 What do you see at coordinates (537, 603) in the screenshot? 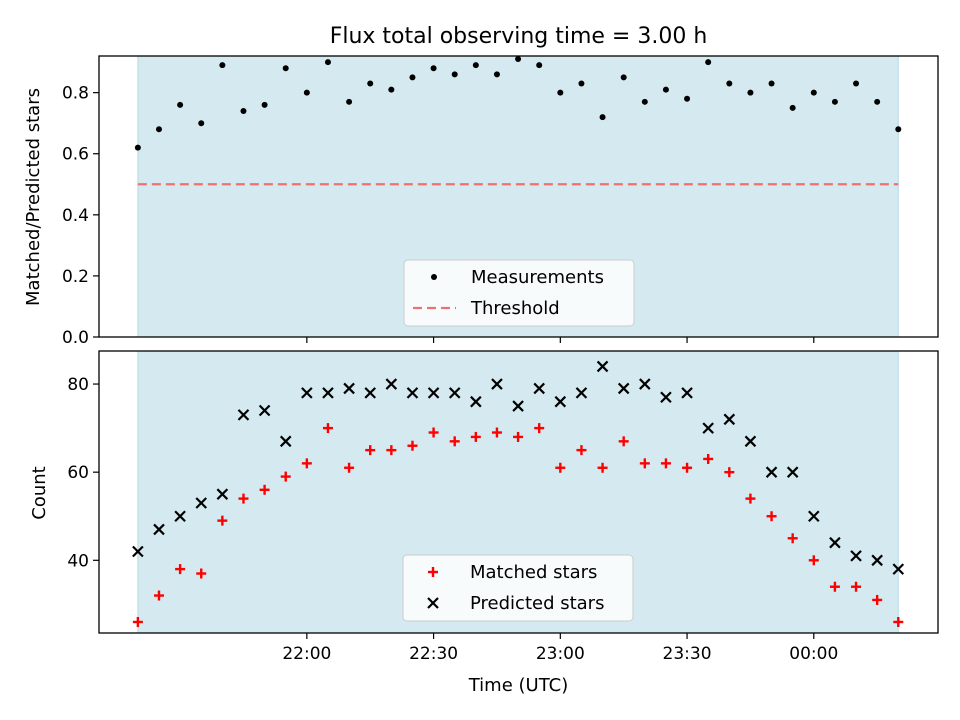
I see `bottom-legend-label: Predicted stars` at bounding box center [537, 603].